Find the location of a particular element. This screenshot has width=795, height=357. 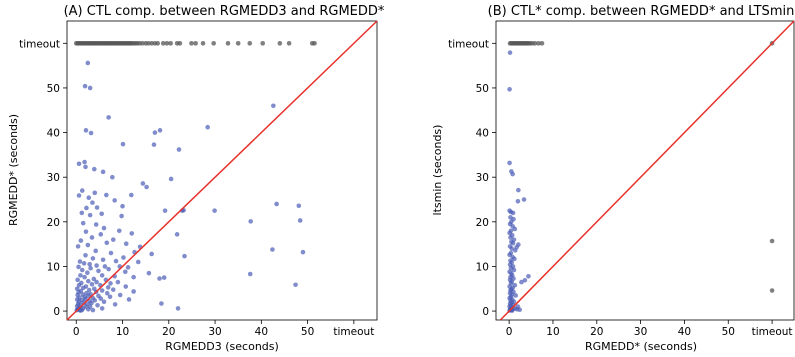

y-tick-label: 20 is located at coordinates (53, 223).